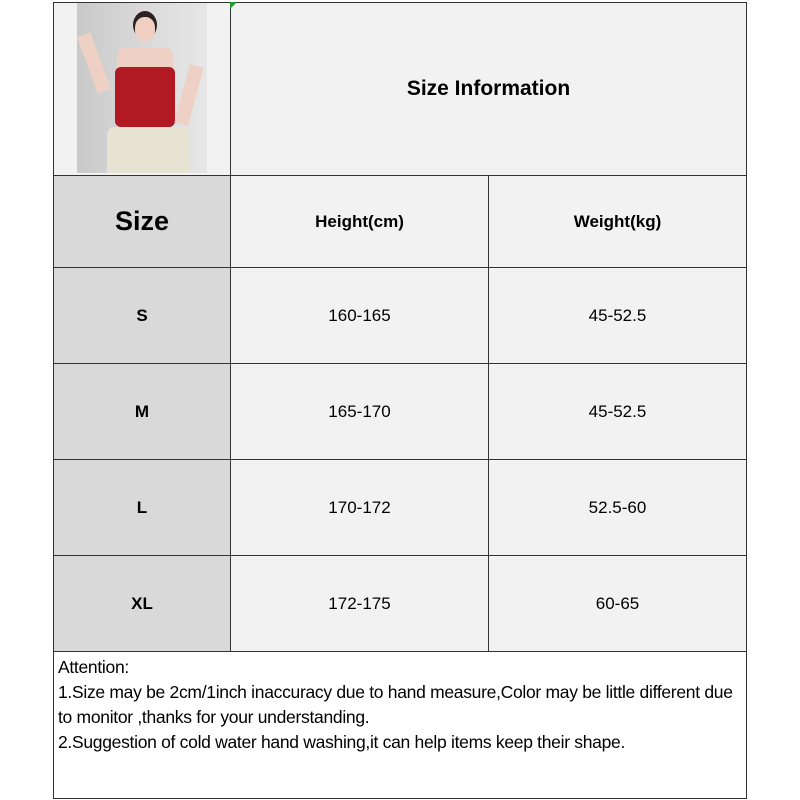 The image size is (800, 800). Describe the element at coordinates (359, 221) in the screenshot. I see `column-header-height: Height(cm)` at that location.